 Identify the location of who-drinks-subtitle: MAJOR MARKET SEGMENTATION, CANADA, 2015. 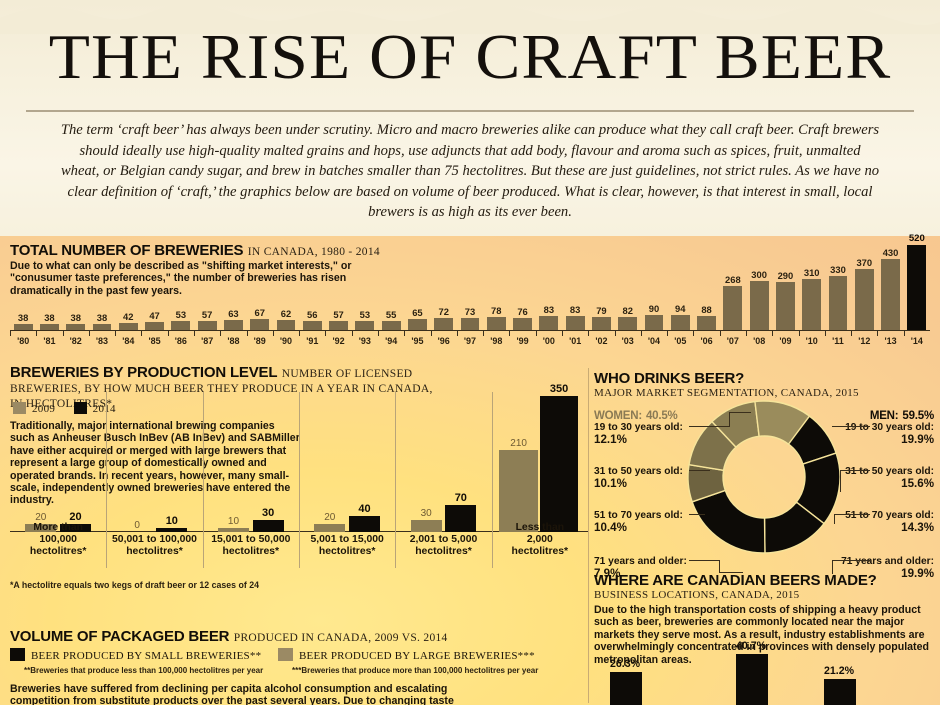
(726, 393).